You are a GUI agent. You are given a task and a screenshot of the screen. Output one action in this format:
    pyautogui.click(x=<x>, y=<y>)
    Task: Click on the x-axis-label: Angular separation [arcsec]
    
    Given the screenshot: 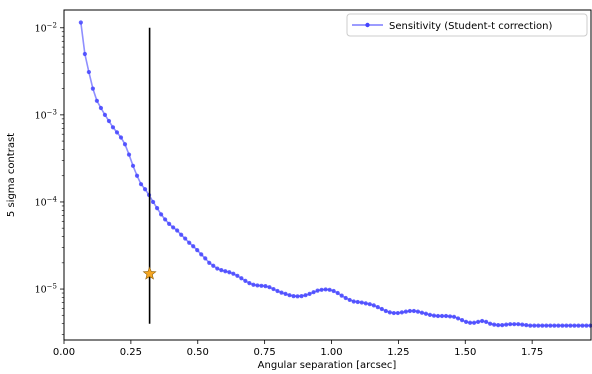 What is the action you would take?
    pyautogui.click(x=327, y=365)
    